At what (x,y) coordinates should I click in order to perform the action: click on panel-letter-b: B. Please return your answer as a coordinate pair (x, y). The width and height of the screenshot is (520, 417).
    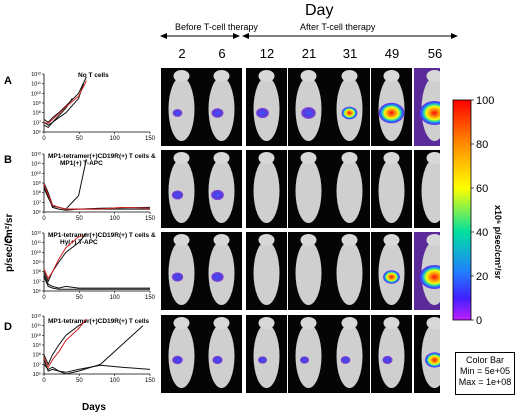
    Looking at the image, I should click on (8, 160).